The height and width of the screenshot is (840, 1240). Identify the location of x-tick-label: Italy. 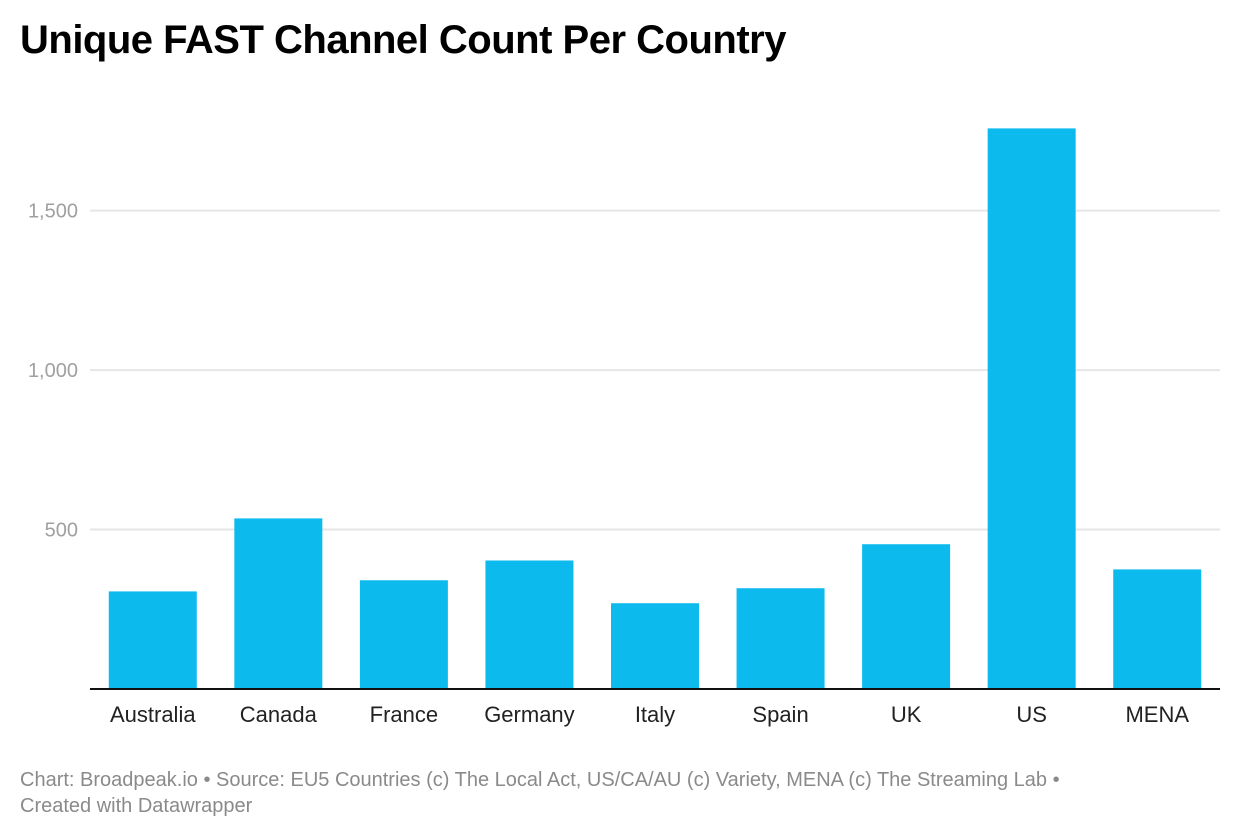
(655, 714).